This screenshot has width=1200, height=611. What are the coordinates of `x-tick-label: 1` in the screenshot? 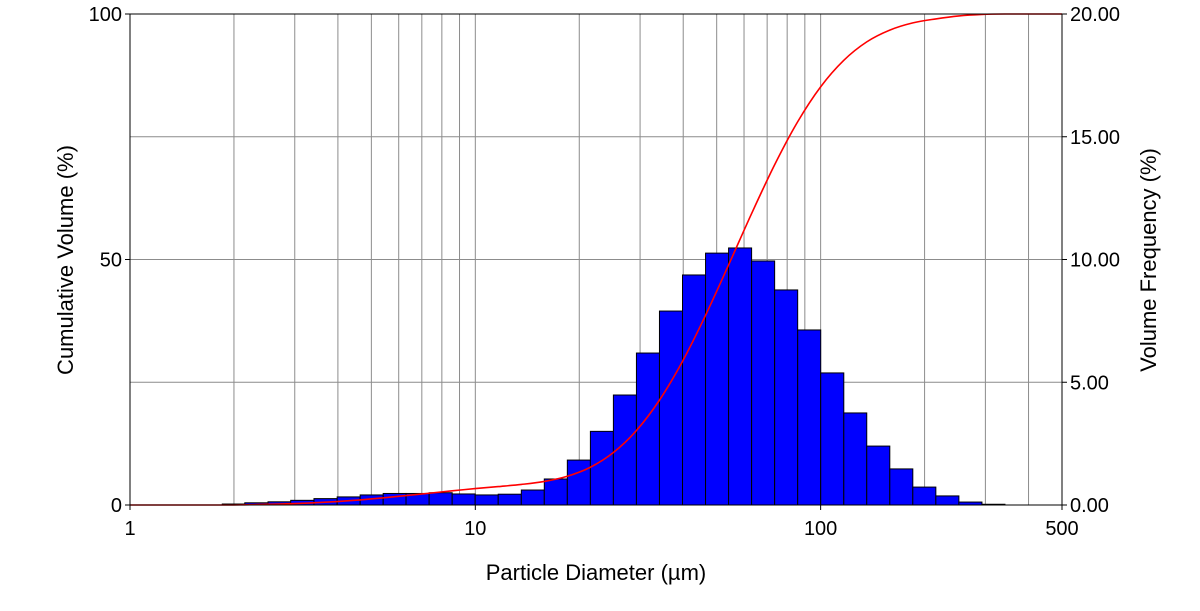 It's located at (129, 529).